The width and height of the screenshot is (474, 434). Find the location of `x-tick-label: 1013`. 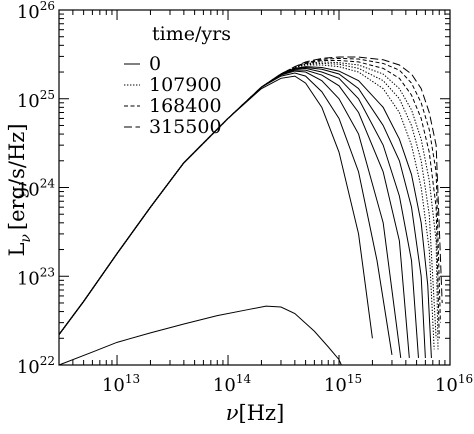

x-tick-label: 1013 is located at coordinates (121, 384).